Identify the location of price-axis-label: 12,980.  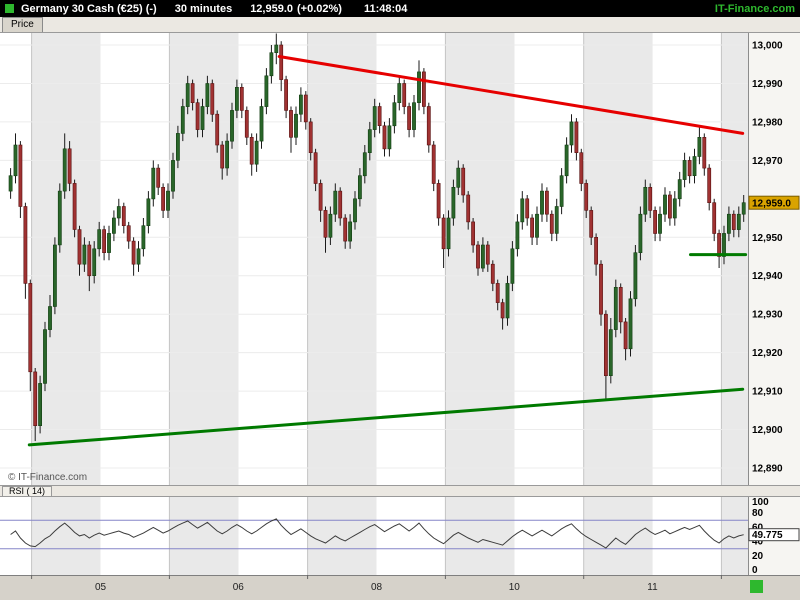
(767, 122).